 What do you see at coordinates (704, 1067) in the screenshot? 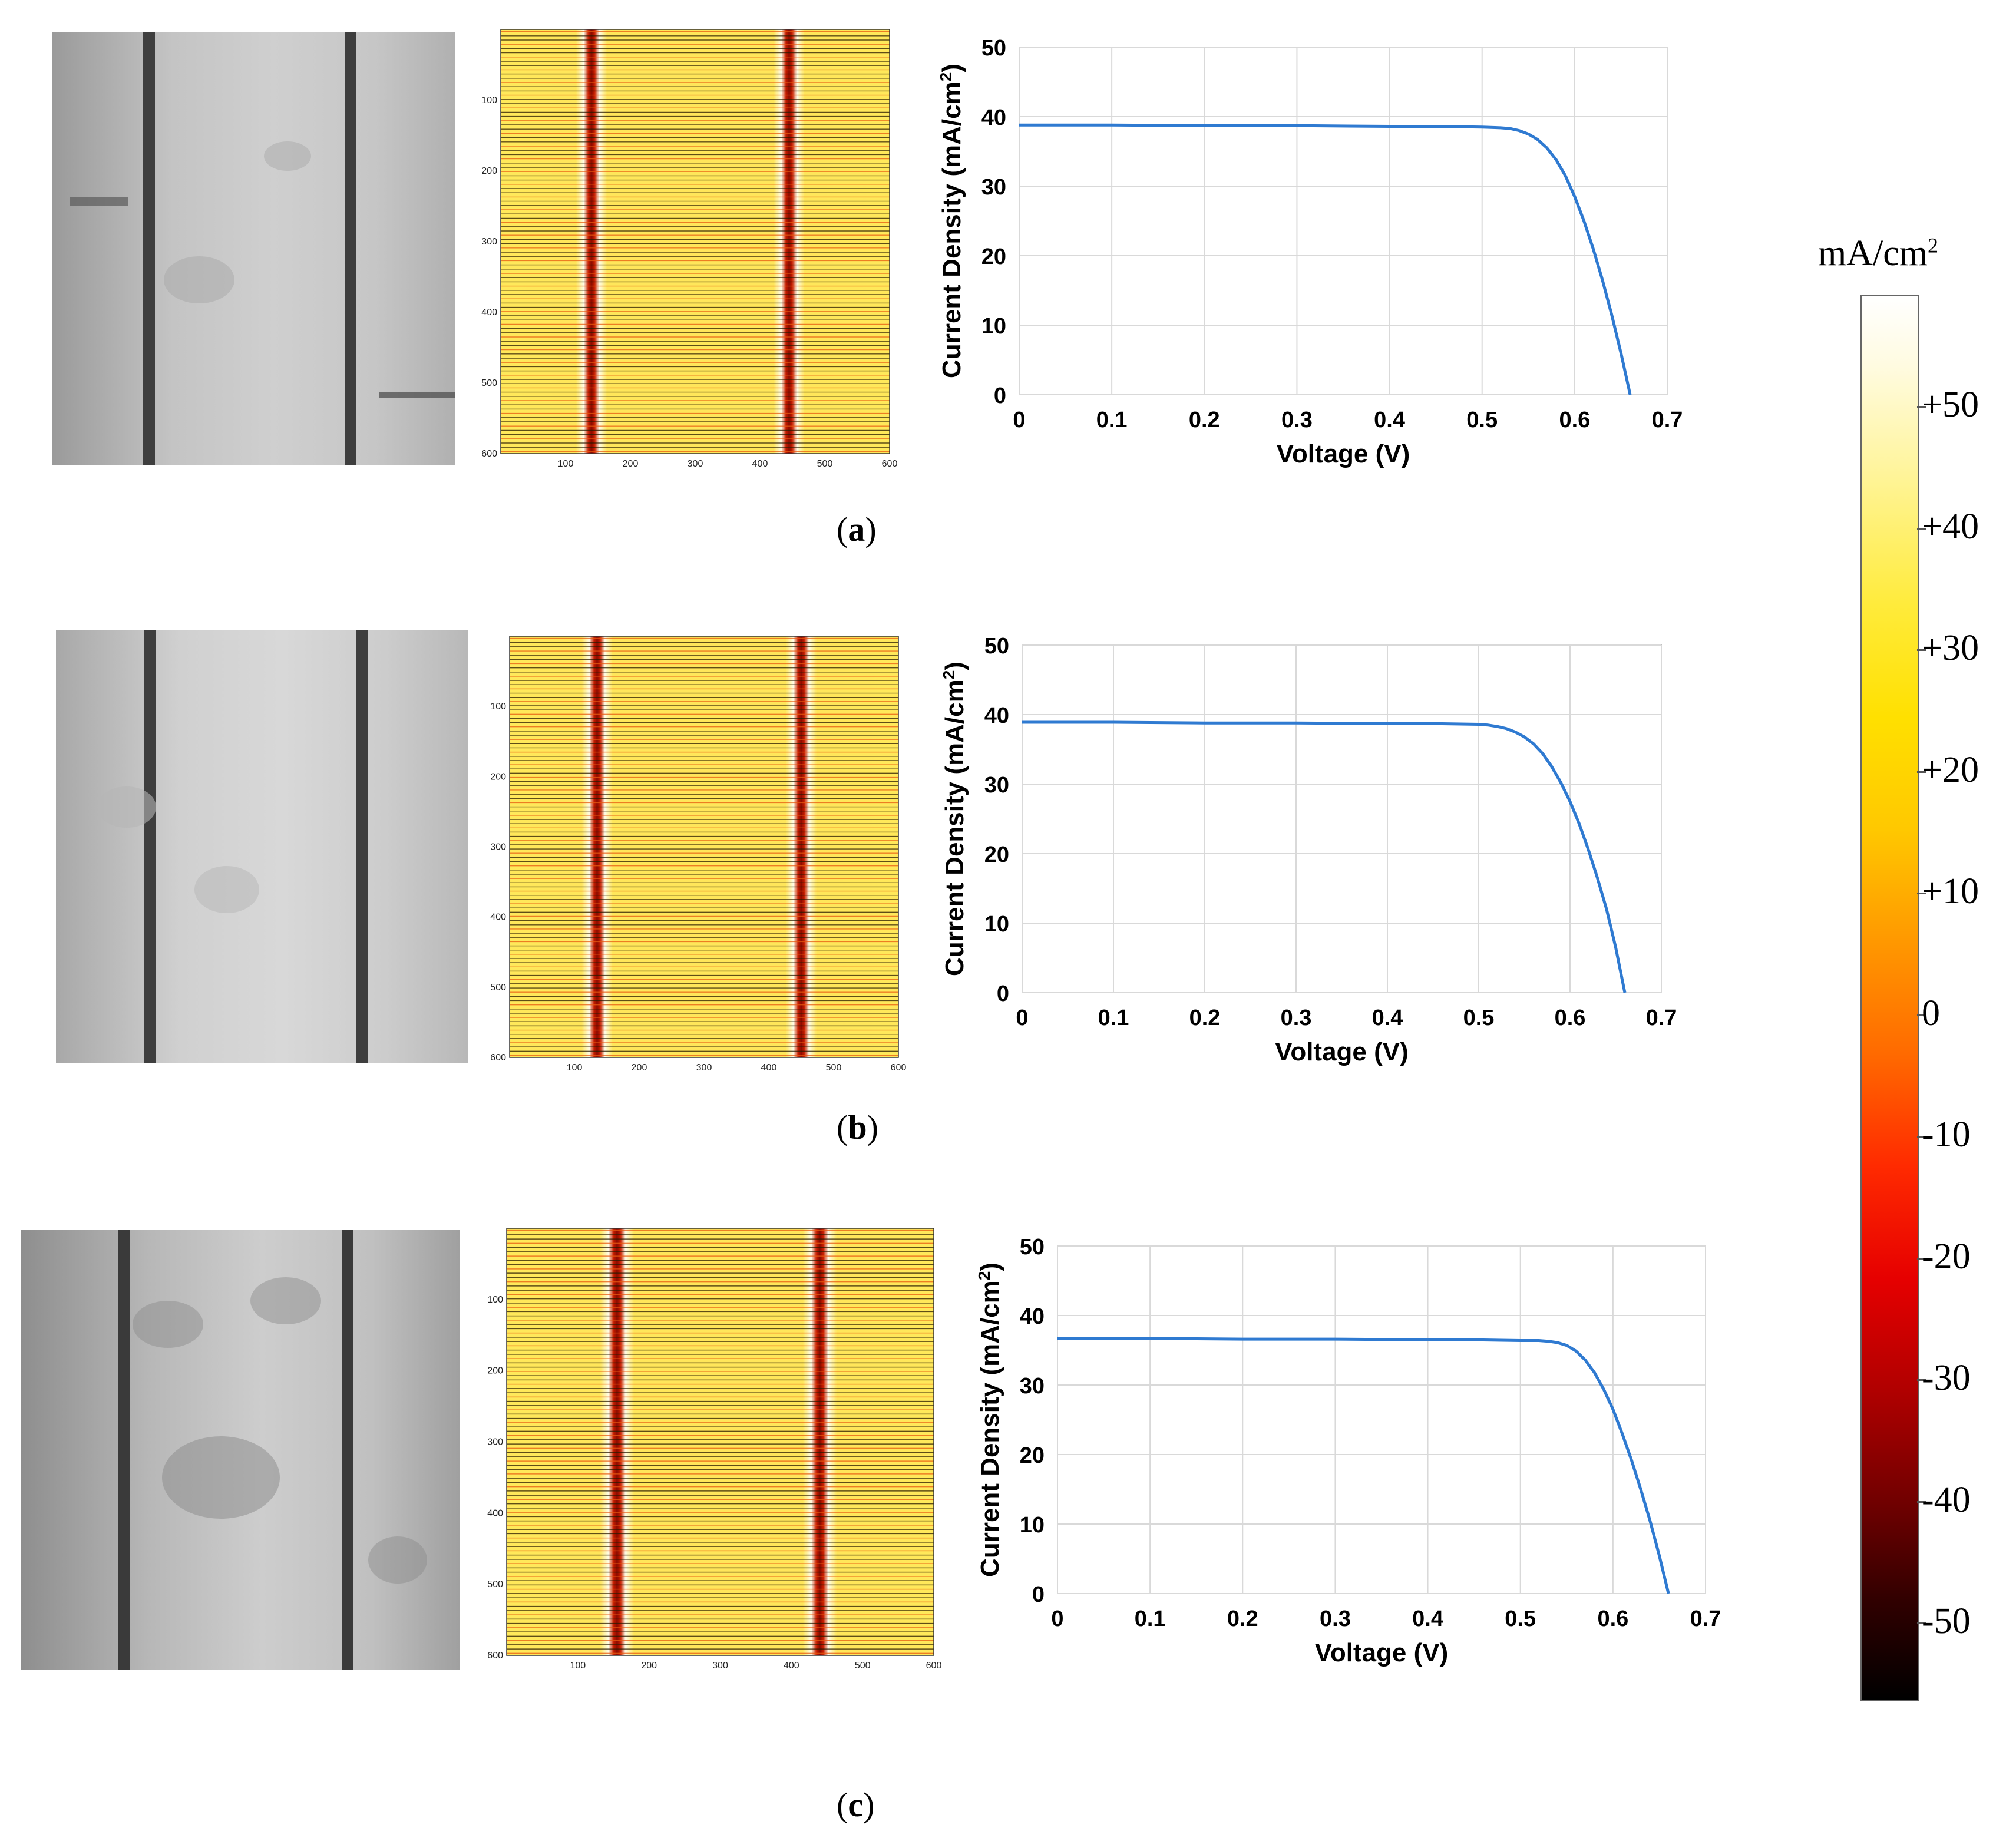
I see `el-heatmap-xtick-b: 300` at bounding box center [704, 1067].